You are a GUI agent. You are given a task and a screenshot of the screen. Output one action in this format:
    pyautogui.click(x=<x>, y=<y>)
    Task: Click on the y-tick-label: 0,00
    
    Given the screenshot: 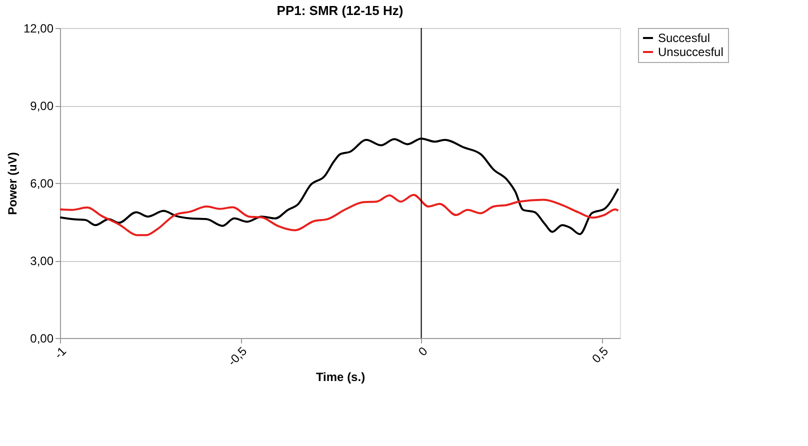 What is the action you would take?
    pyautogui.click(x=42, y=339)
    